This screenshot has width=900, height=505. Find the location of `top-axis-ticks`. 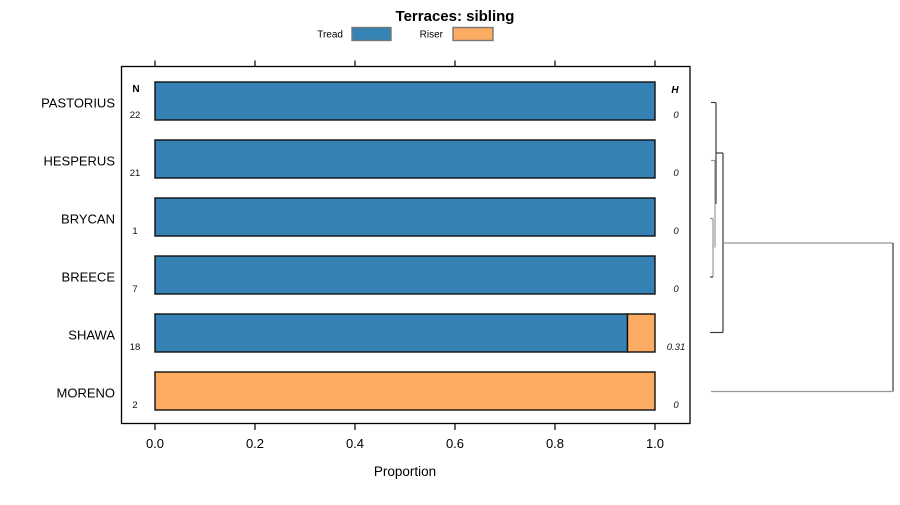

top-axis-ticks is located at coordinates (405, 63).